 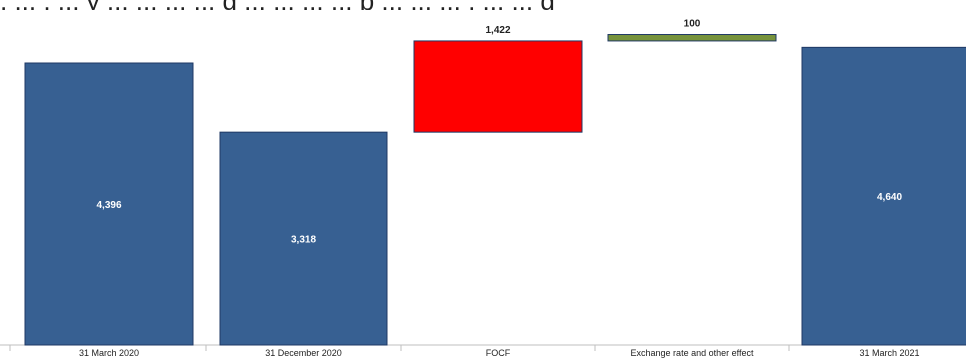 What do you see at coordinates (692, 353) in the screenshot?
I see `category-label-3: Exchange rate and other effect` at bounding box center [692, 353].